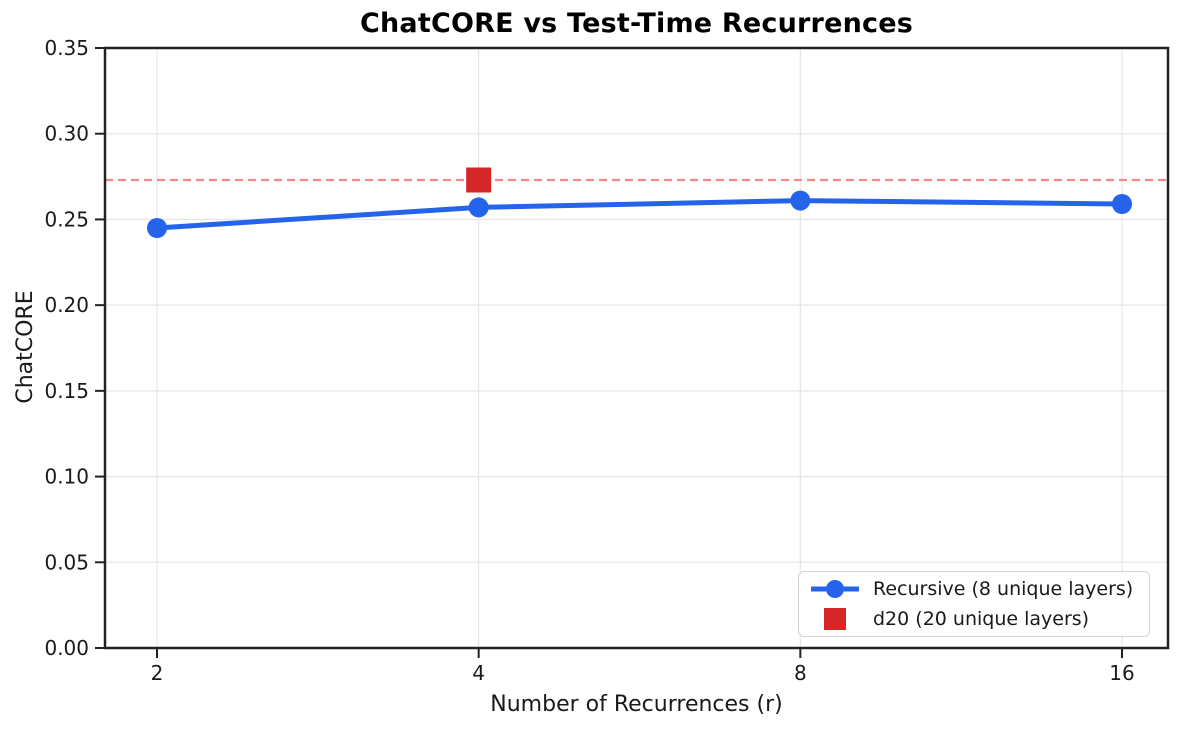  I want to click on legend-item-recursive: Recursive (8 unique layers), so click(974, 589).